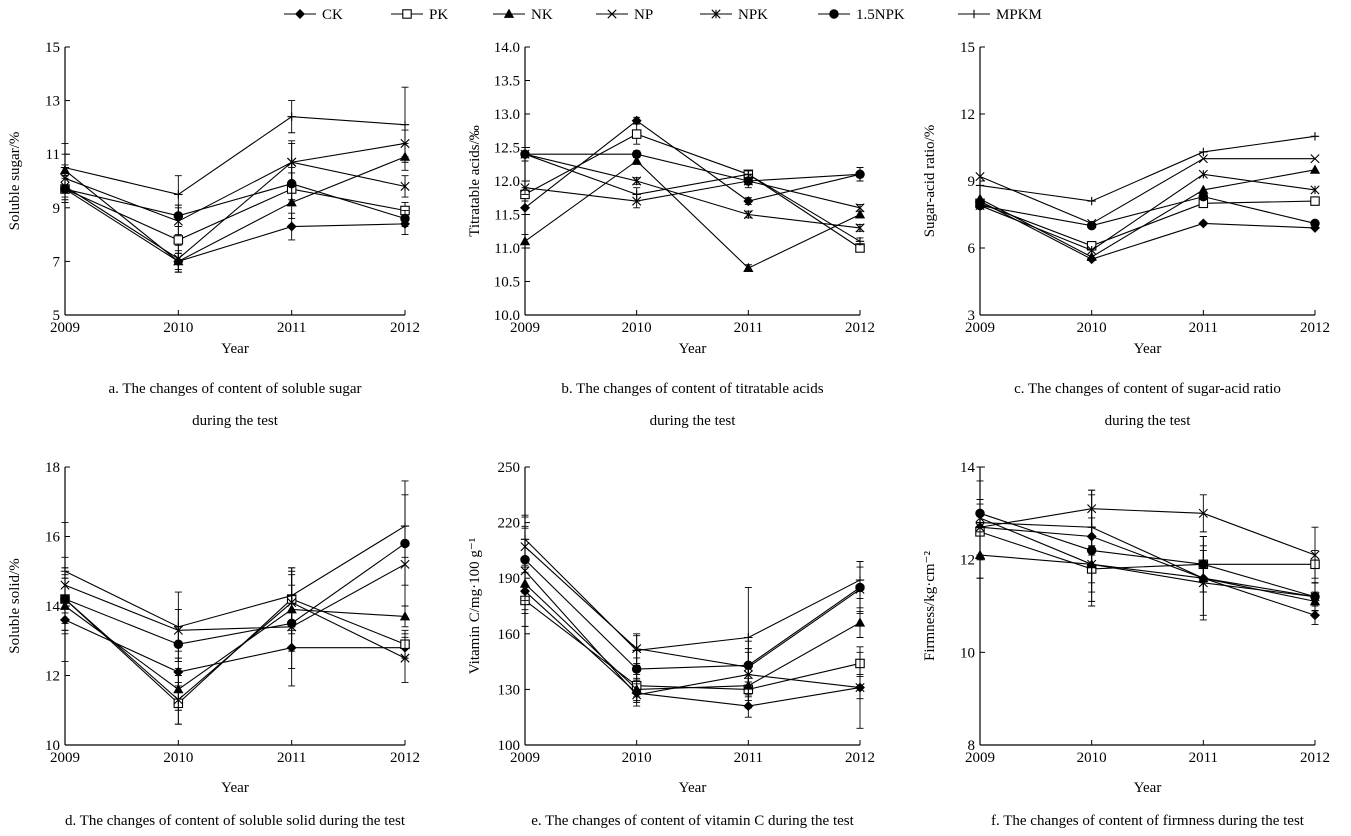 The width and height of the screenshot is (1351, 836). What do you see at coordinates (475, 606) in the screenshot?
I see `y-axis-title: Vitamin C/mg·100 g⁻¹` at bounding box center [475, 606].